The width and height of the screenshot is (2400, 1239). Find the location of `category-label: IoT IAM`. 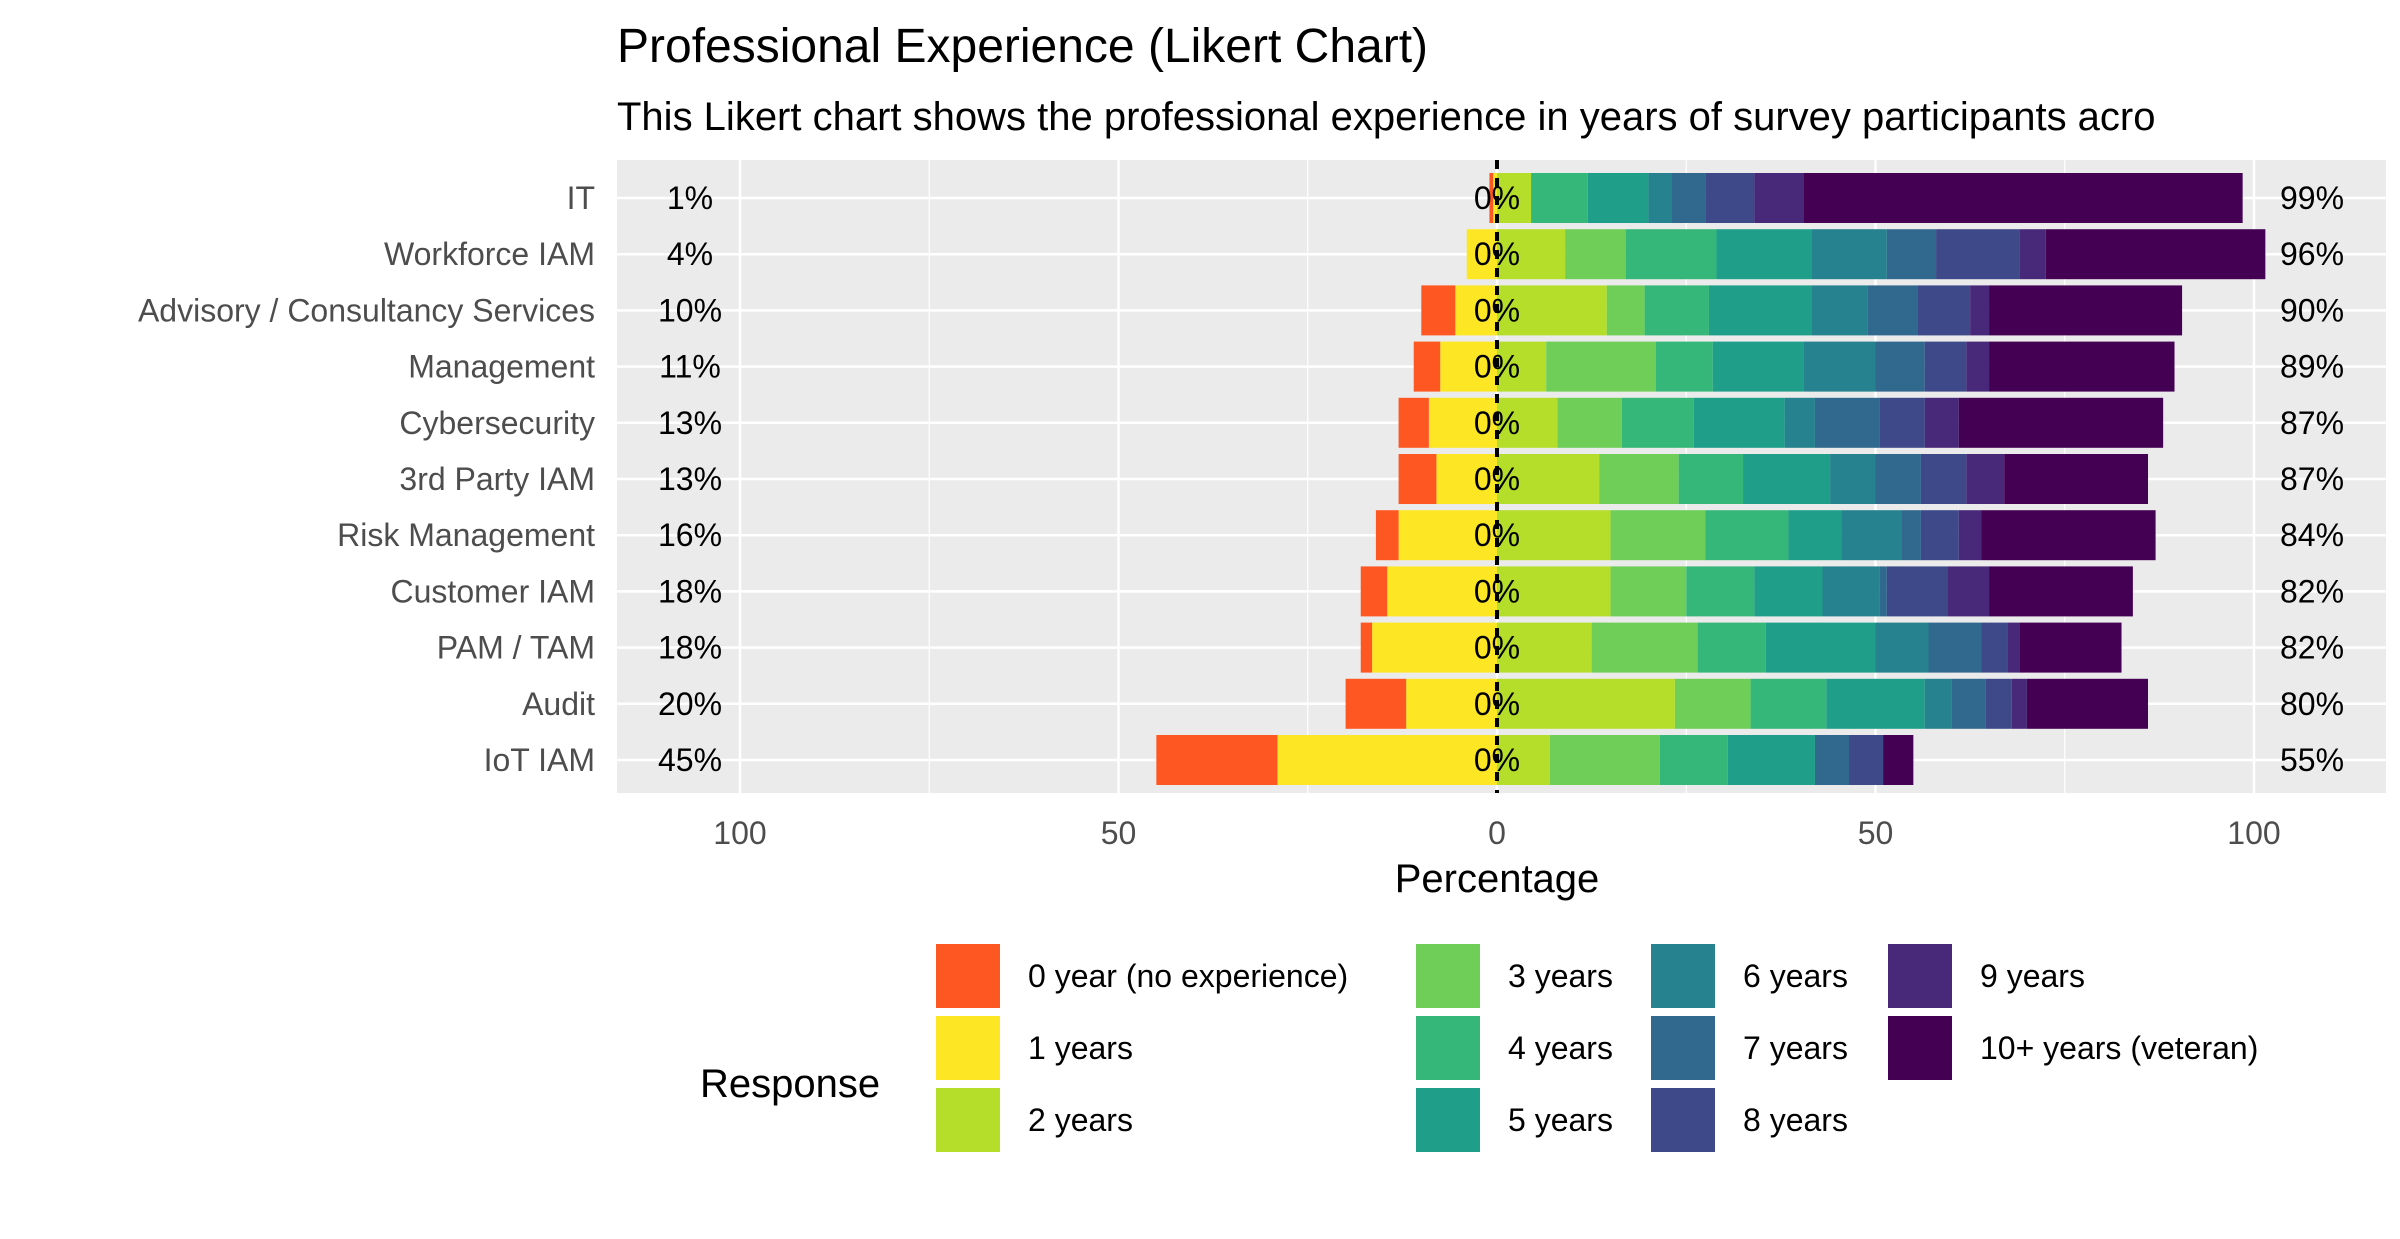

category-label: IoT IAM is located at coordinates (539, 760).